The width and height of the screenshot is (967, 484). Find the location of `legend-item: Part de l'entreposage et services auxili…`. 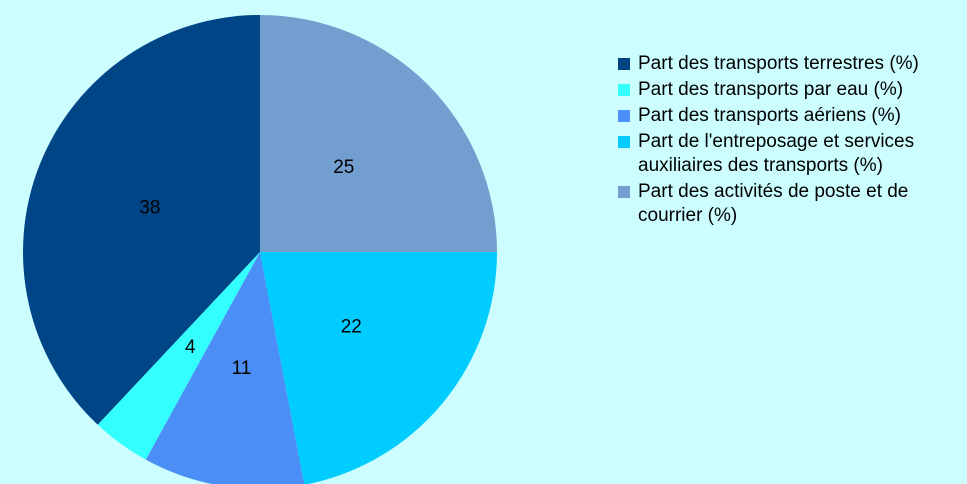

legend-item: Part de l'entreposage et services auxili… is located at coordinates (790, 154).